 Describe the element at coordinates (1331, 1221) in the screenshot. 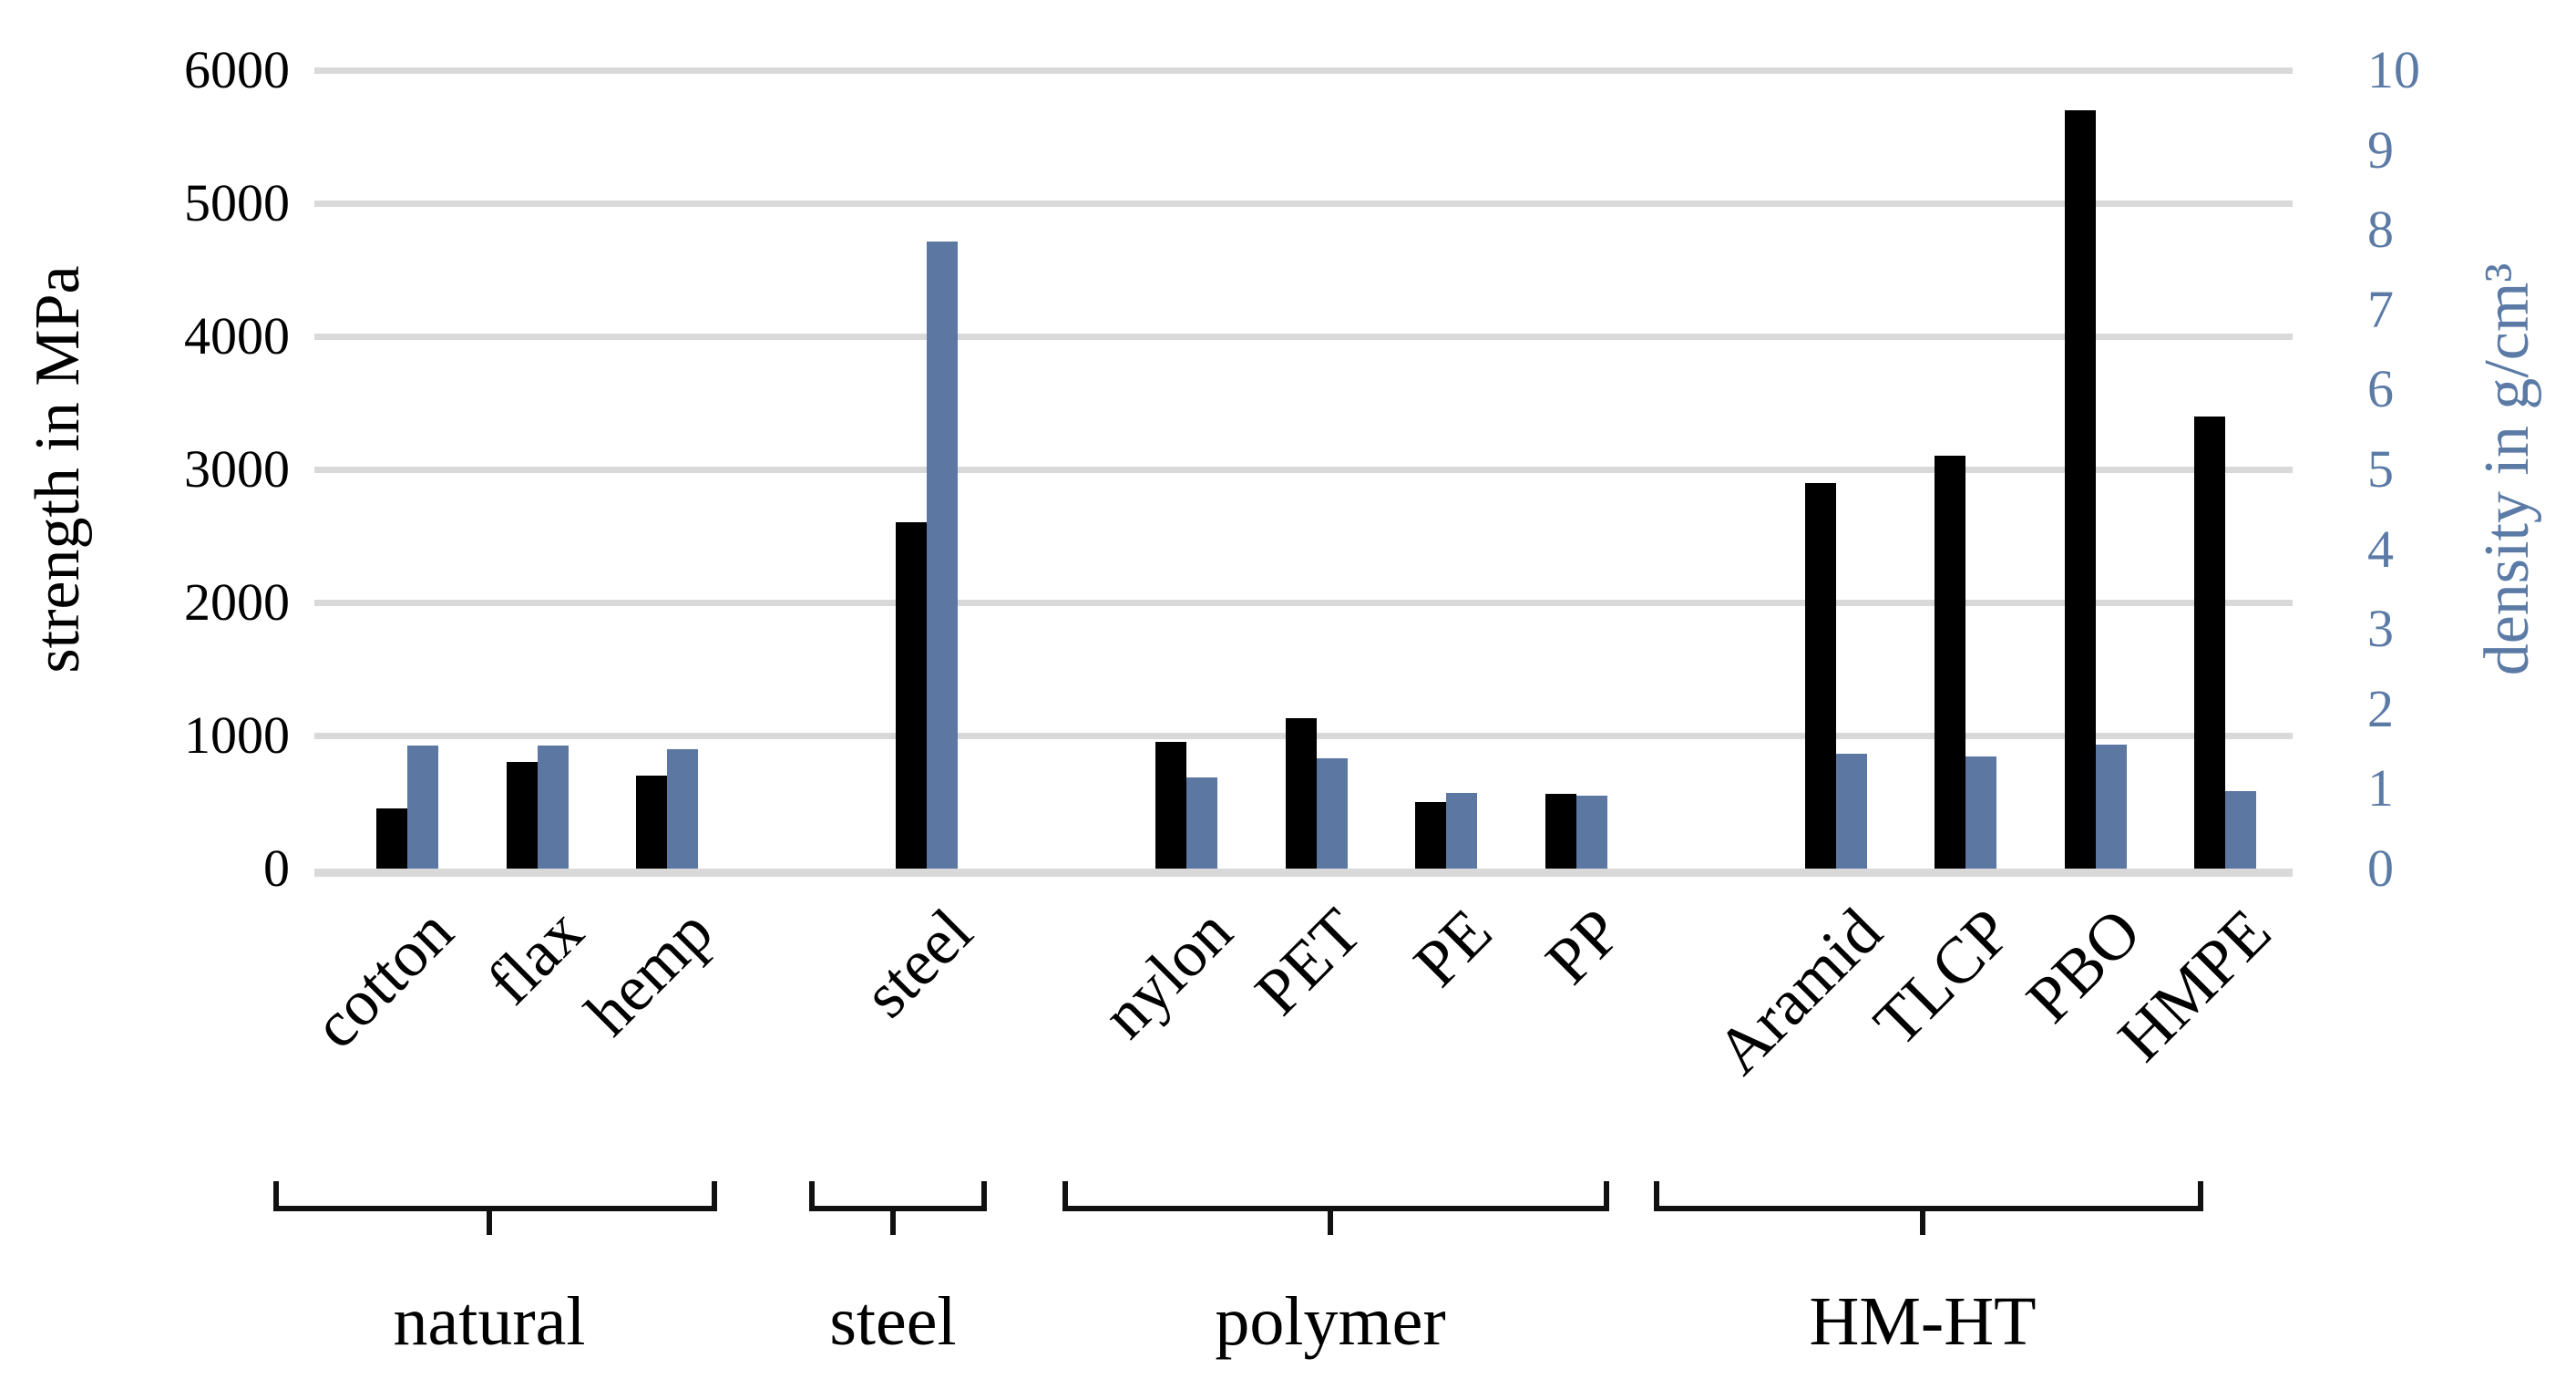

I see `group-brace-center-tick-polymer` at that location.